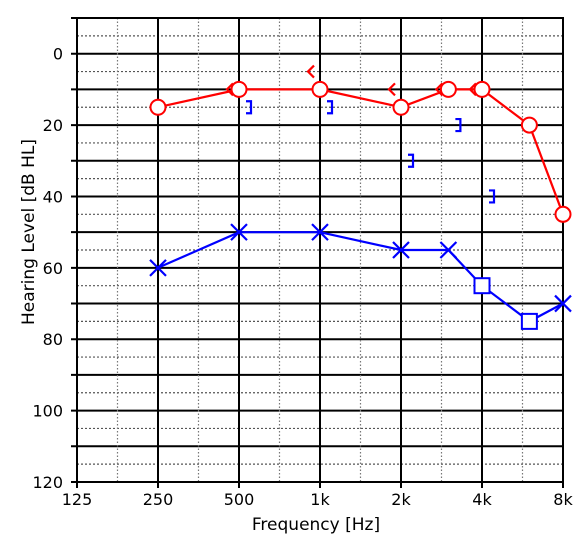  Describe the element at coordinates (482, 499) in the screenshot. I see `x-tick-label: 4k` at that location.